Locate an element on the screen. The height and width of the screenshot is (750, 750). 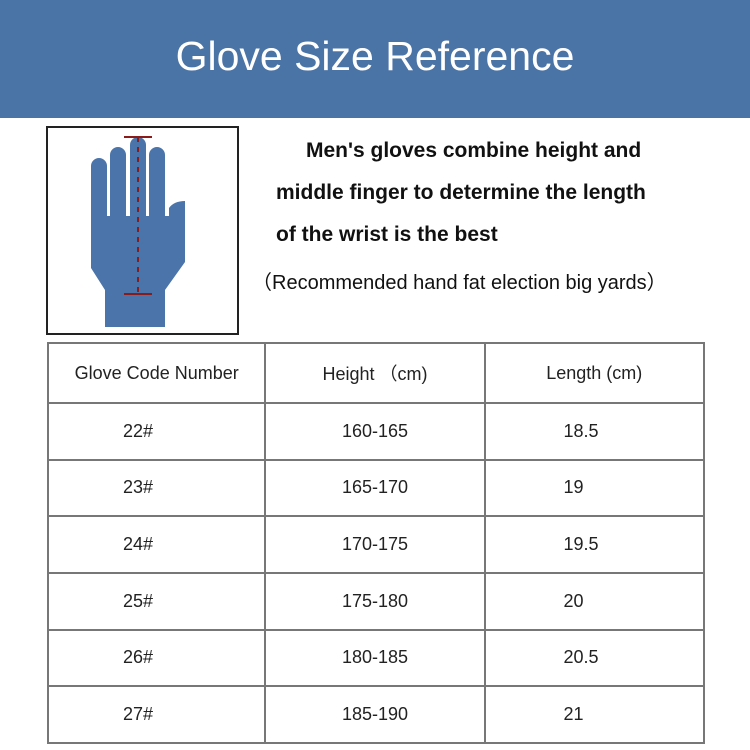
cell-height: 170-175 is located at coordinates (375, 544).